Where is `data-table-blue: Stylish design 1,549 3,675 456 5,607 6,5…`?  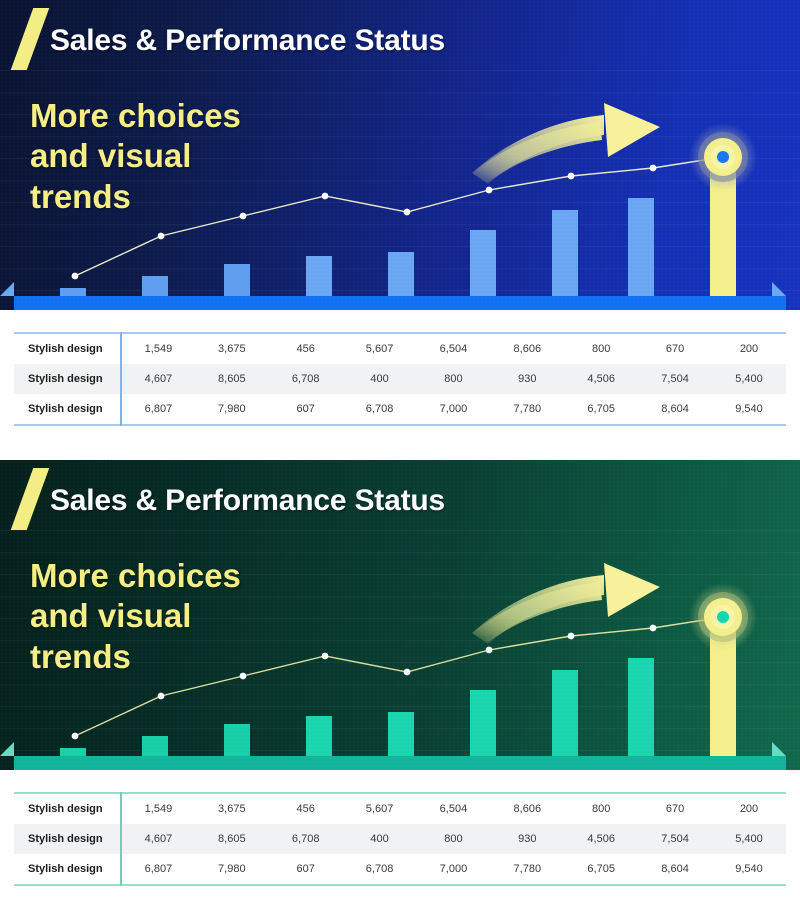
data-table-blue: Stylish design 1,549 3,675 456 5,607 6,5… is located at coordinates (400, 379).